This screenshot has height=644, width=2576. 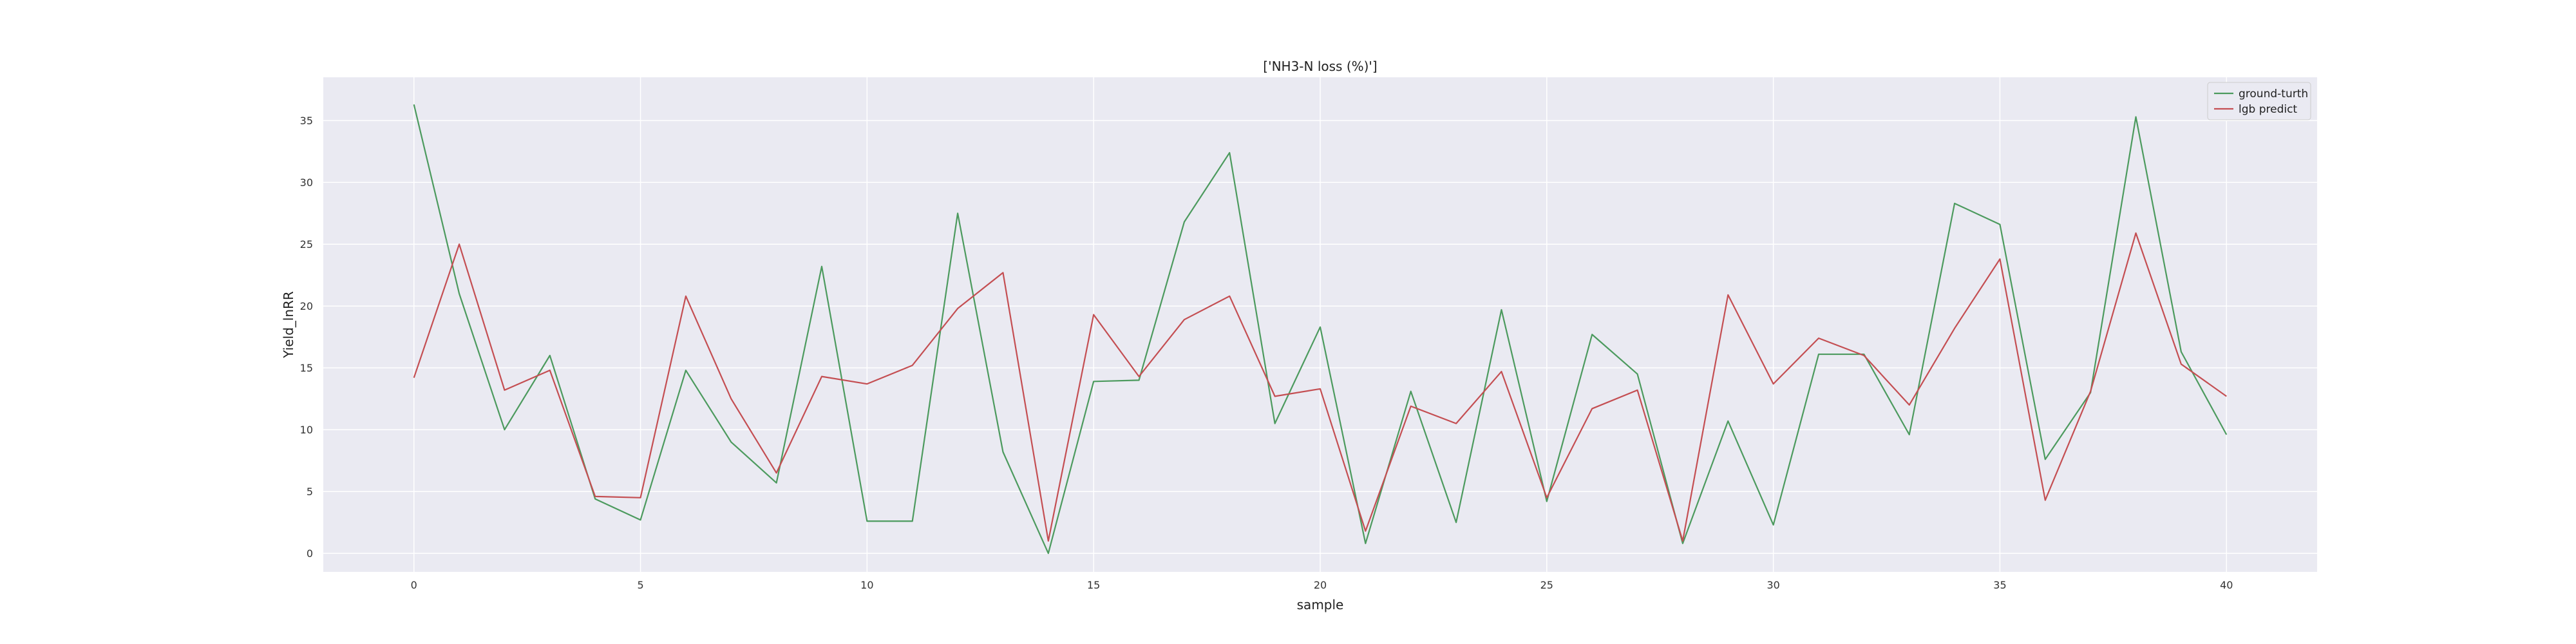 What do you see at coordinates (306, 337) in the screenshot?
I see `y-tick-labels: 0 5 10 15 20 25 30 35` at bounding box center [306, 337].